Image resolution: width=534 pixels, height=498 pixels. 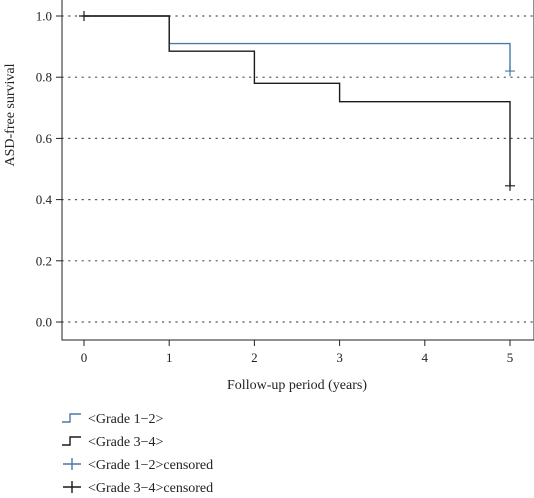 What do you see at coordinates (125, 442) in the screenshot?
I see `legend-2-label: <Grade 3−4>` at bounding box center [125, 442].